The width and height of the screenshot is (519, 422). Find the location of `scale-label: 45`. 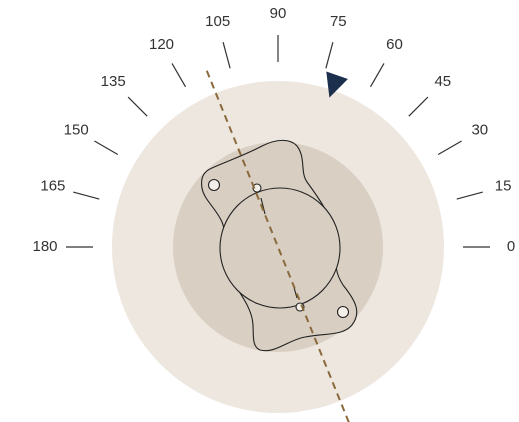

scale-label: 45 is located at coordinates (442, 81).